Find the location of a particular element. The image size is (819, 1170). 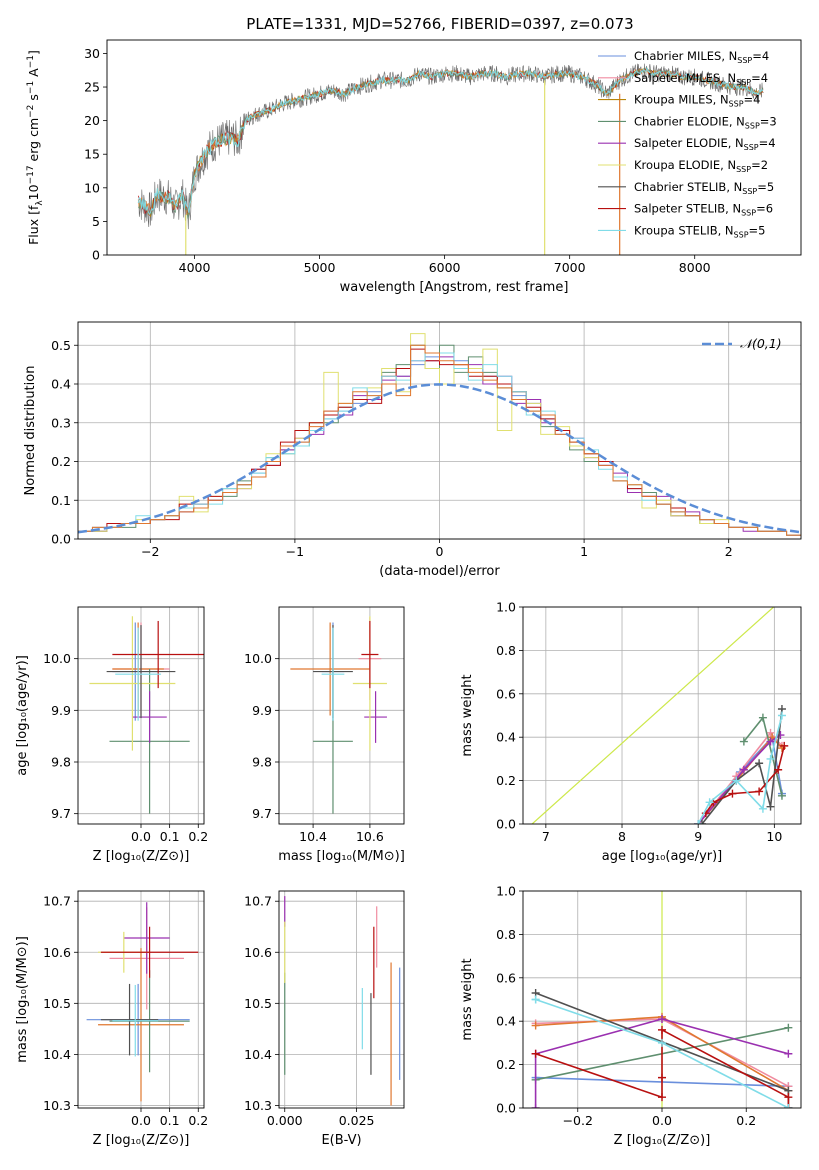

weight-vs-age-frame is located at coordinates (662, 715).